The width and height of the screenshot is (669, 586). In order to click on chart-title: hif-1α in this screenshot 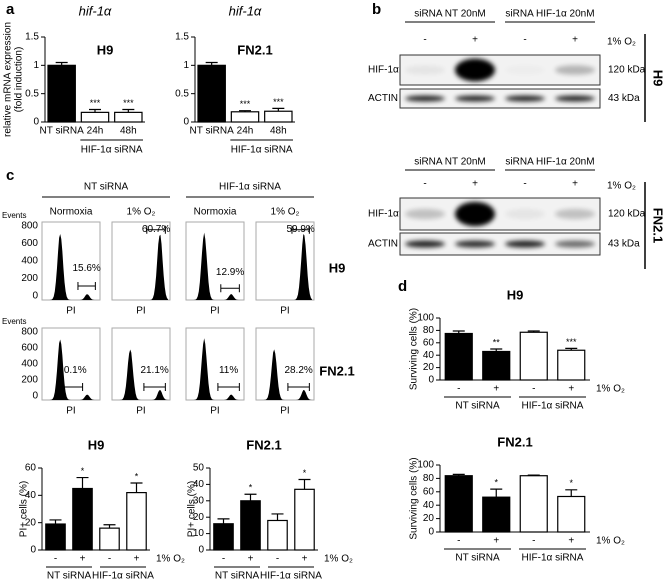, I will do `click(95, 10)`.